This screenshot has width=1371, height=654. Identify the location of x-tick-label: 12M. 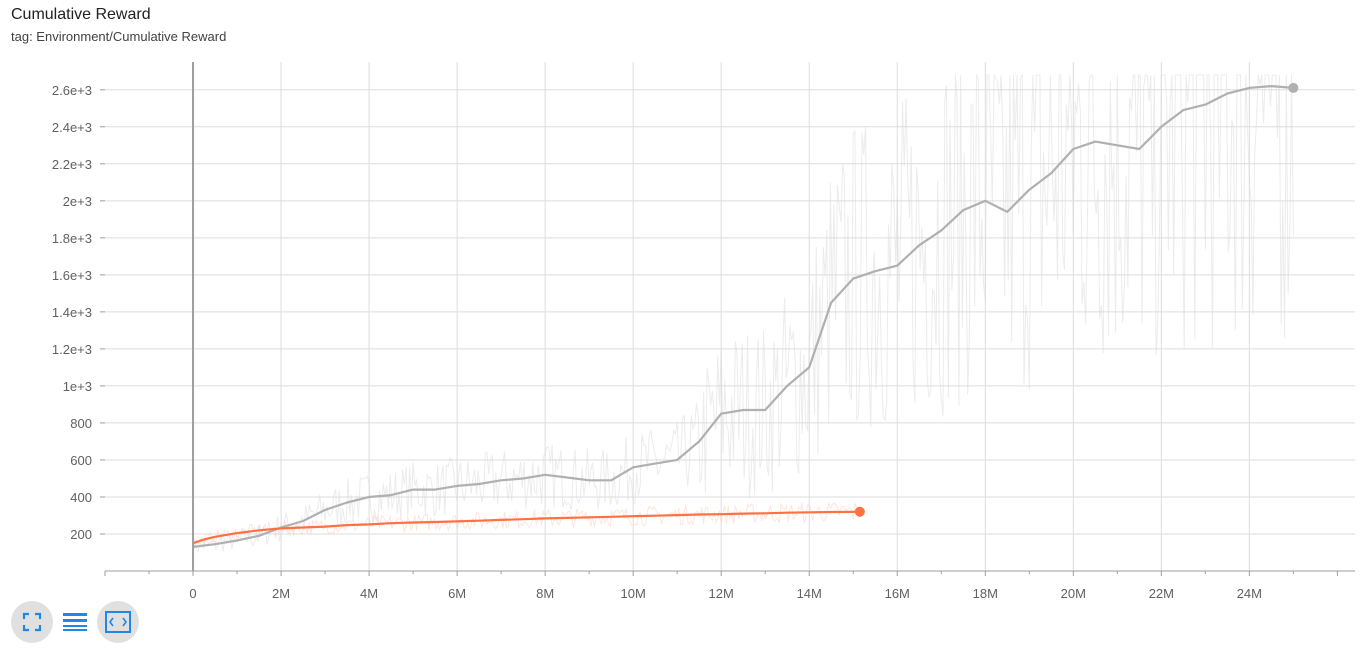
(721, 593).